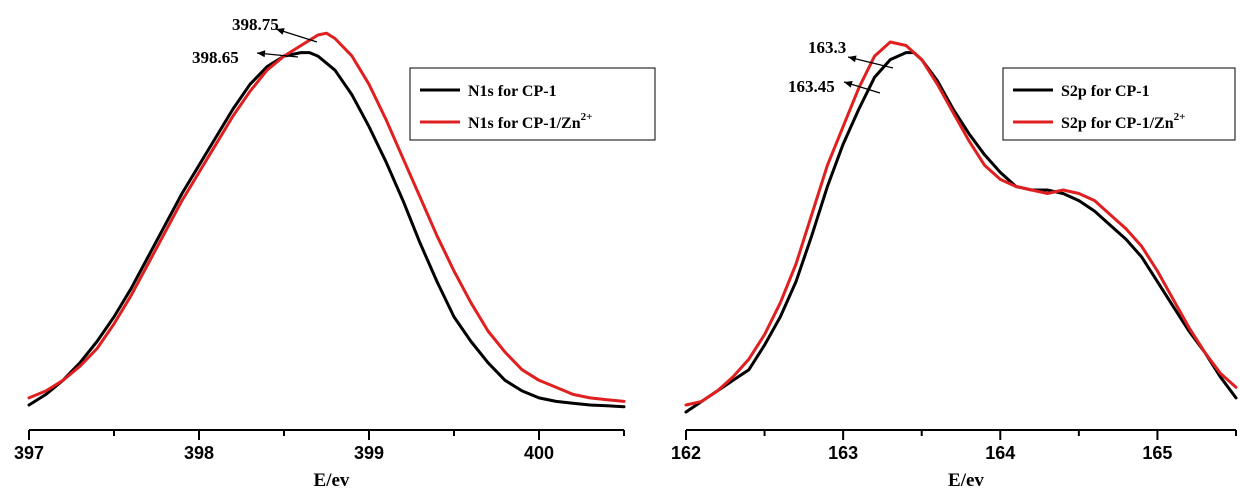 This screenshot has height=497, width=1240. What do you see at coordinates (255, 24) in the screenshot?
I see `peak-annotation: 398.75` at bounding box center [255, 24].